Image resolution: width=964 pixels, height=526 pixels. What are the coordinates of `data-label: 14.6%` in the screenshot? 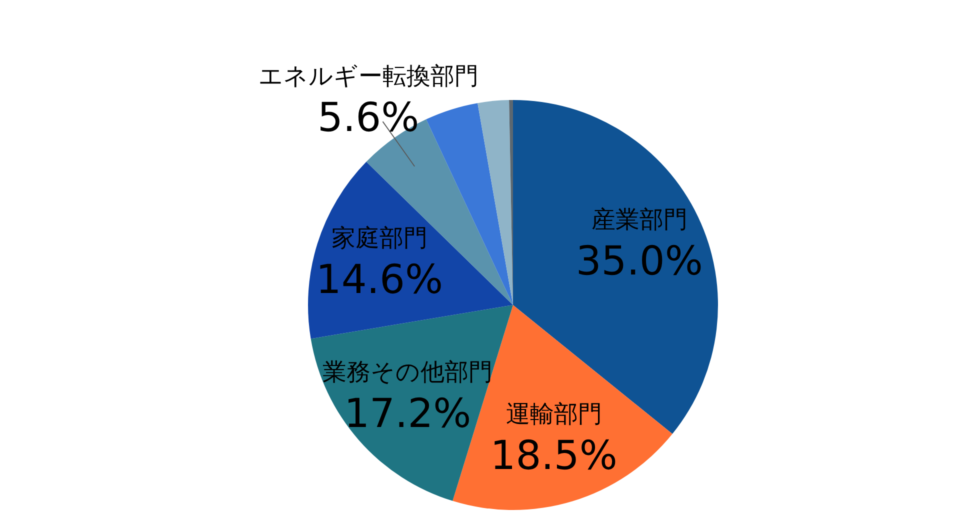 It's located at (379, 280).